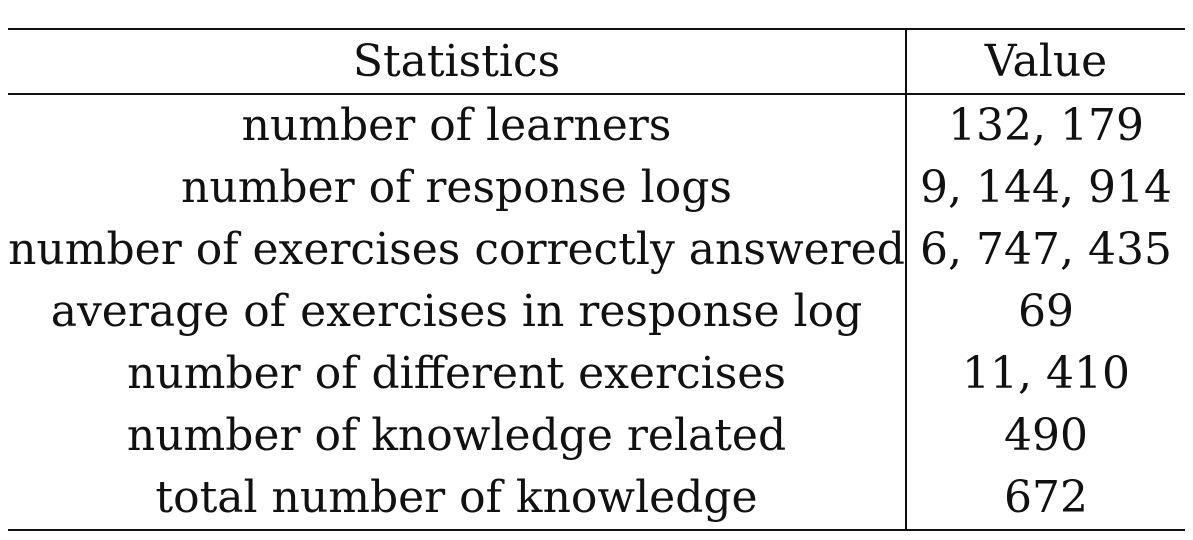 Image resolution: width=1193 pixels, height=540 pixels. Describe the element at coordinates (457, 436) in the screenshot. I see `stat-label: number of knowledge related` at that location.